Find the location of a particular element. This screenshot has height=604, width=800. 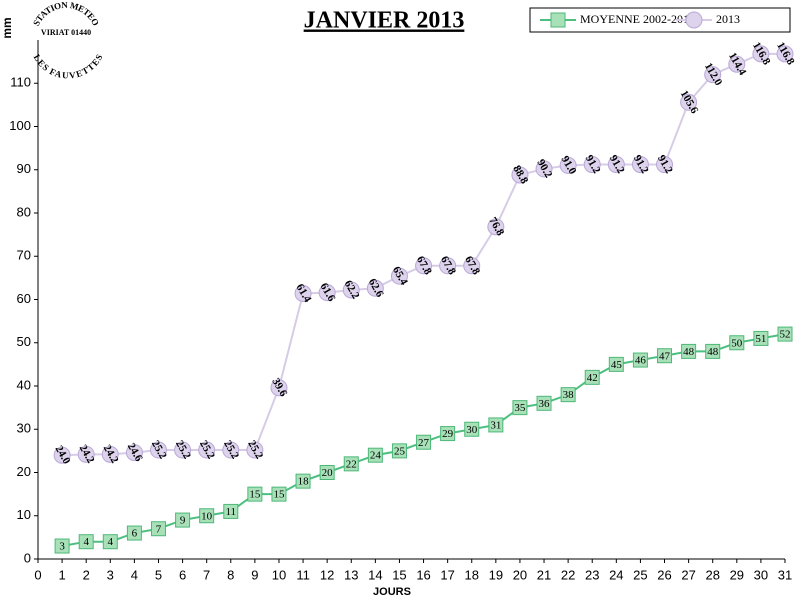

value-label: 15 is located at coordinates (255, 495).